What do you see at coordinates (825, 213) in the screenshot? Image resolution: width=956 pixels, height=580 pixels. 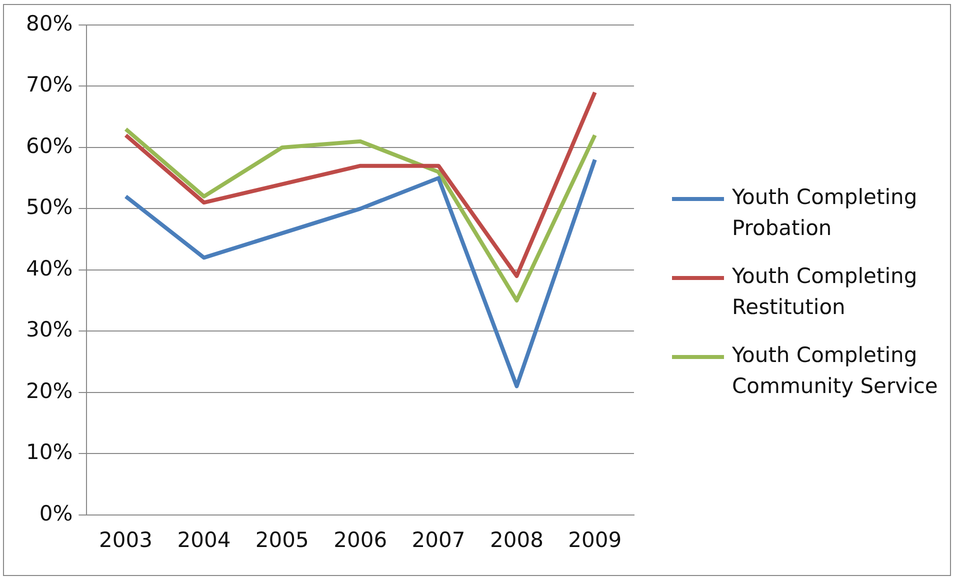 I see `legend-label: Youth Completing Probation` at bounding box center [825, 213].